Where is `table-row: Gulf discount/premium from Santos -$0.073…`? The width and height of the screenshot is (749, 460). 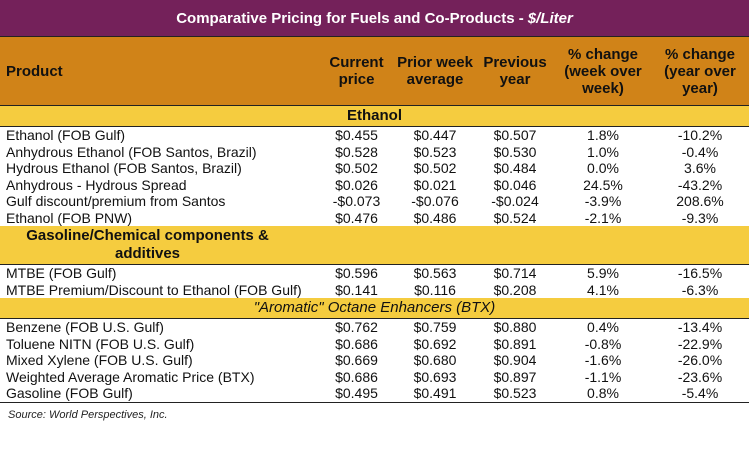
table-row: Gulf discount/premium from Santos -$0.073… is located at coordinates (374, 201).